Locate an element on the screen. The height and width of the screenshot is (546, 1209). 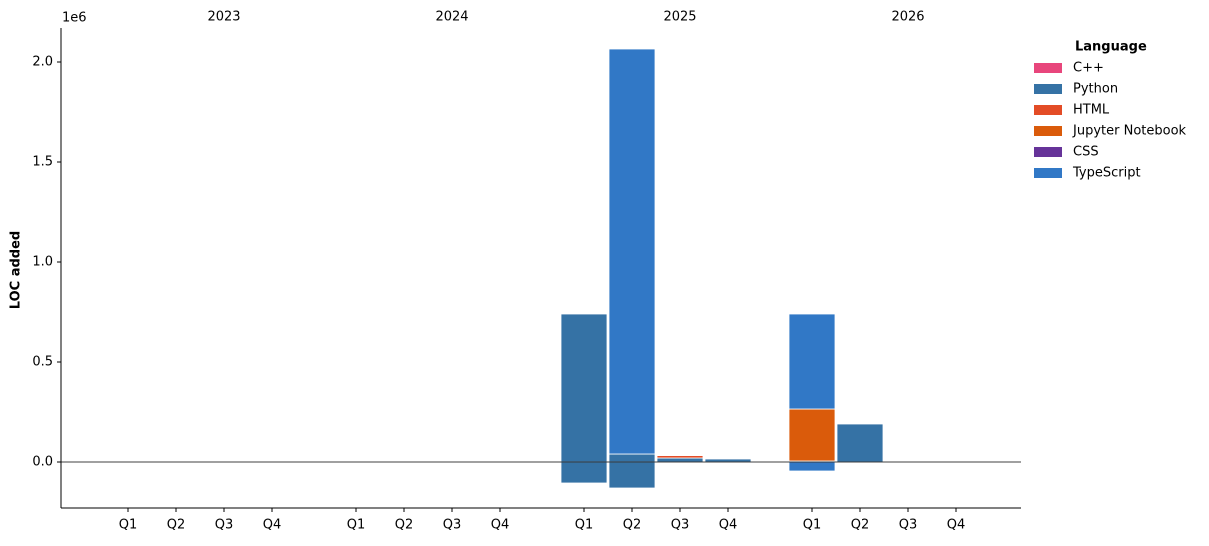
legend-title: Language is located at coordinates (1111, 47).